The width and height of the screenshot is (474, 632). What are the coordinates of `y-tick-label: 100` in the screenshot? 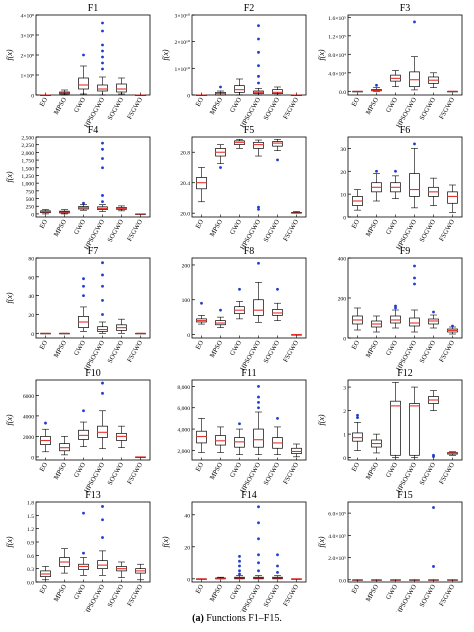 It's located at (186, 301).